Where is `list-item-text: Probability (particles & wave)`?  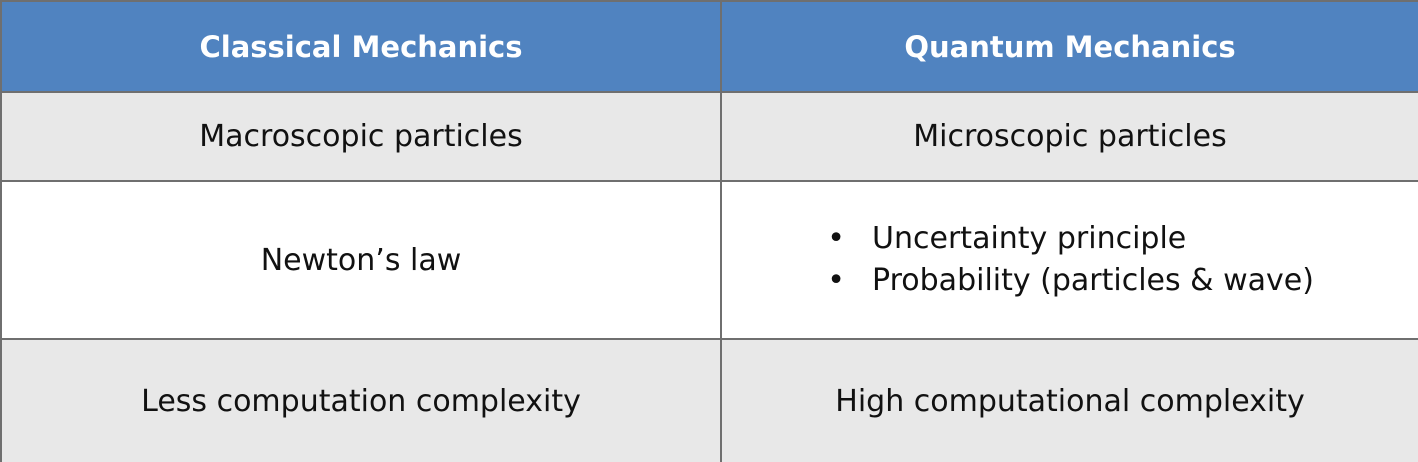
list-item-text: Probability (particles & wave) is located at coordinates (1093, 280).